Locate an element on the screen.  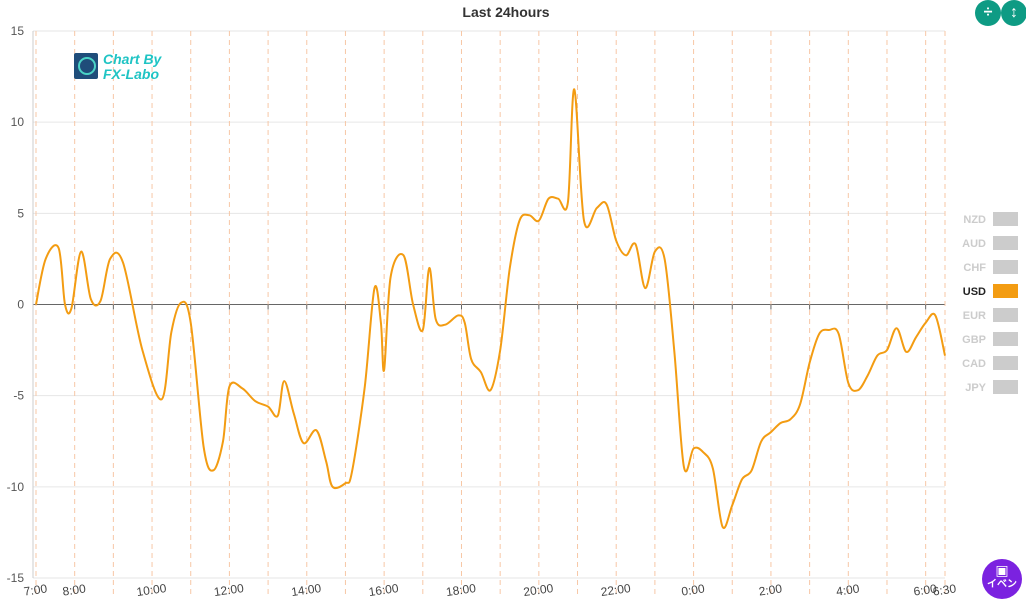
x-tick-label: 14:00 is located at coordinates (306, 590).